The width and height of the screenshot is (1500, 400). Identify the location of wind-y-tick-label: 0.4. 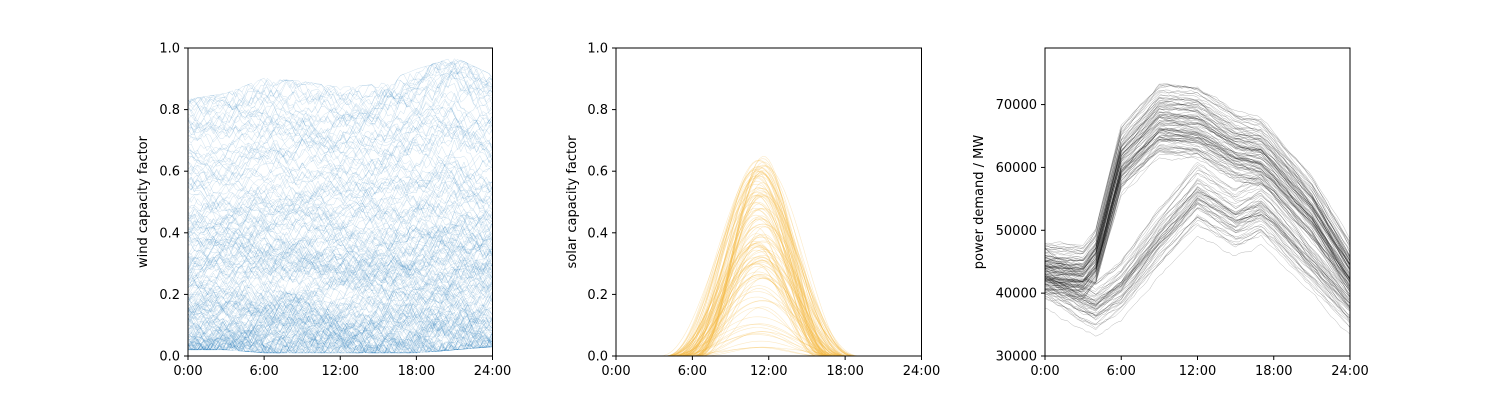
(169, 233).